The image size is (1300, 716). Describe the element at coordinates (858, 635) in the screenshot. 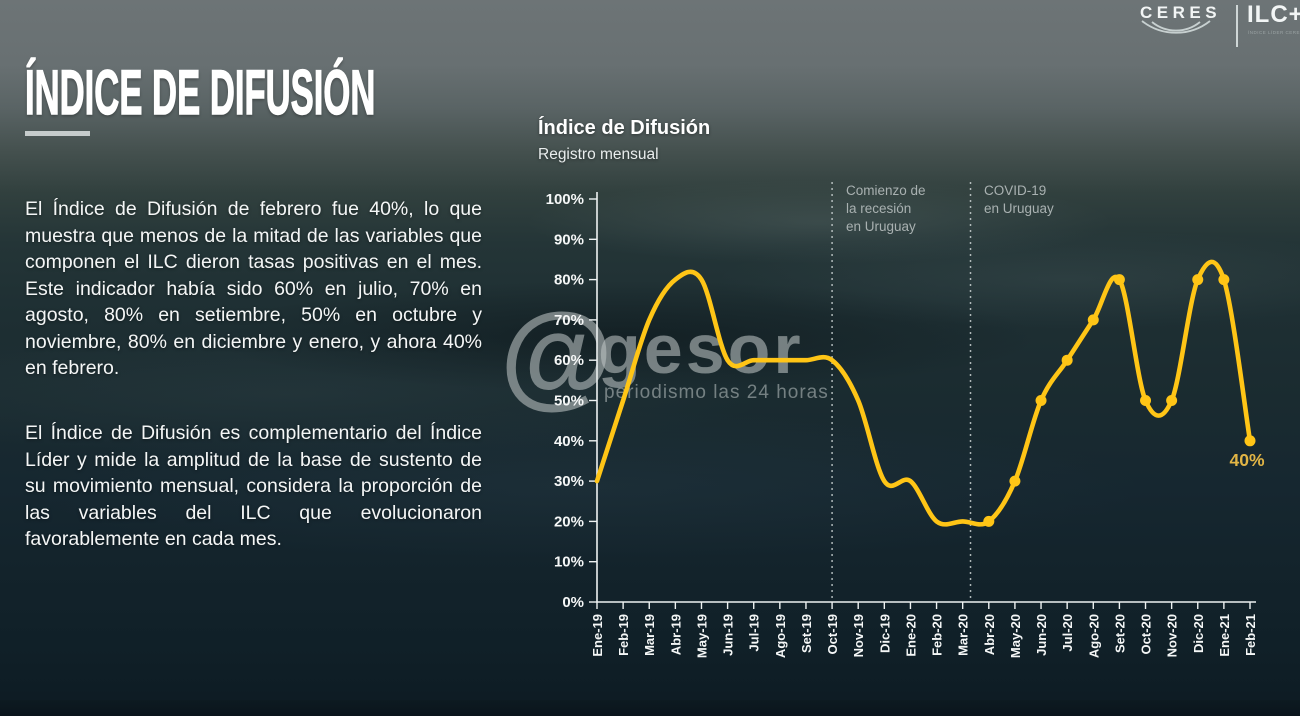

I see `x-tick-label: Nov-19` at that location.